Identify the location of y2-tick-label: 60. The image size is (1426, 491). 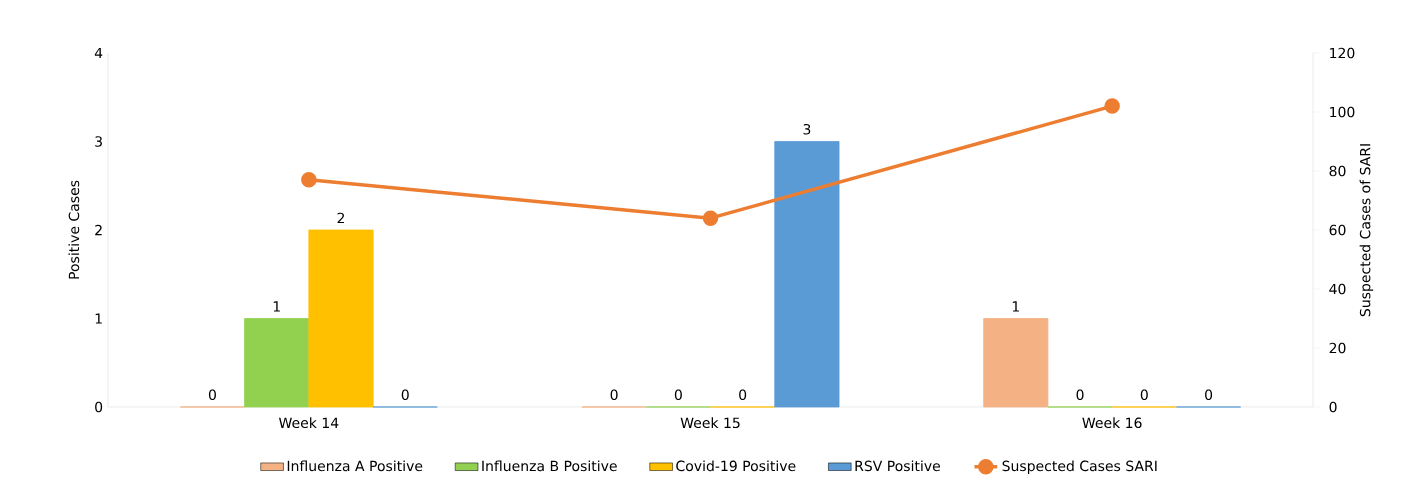
(1337, 230).